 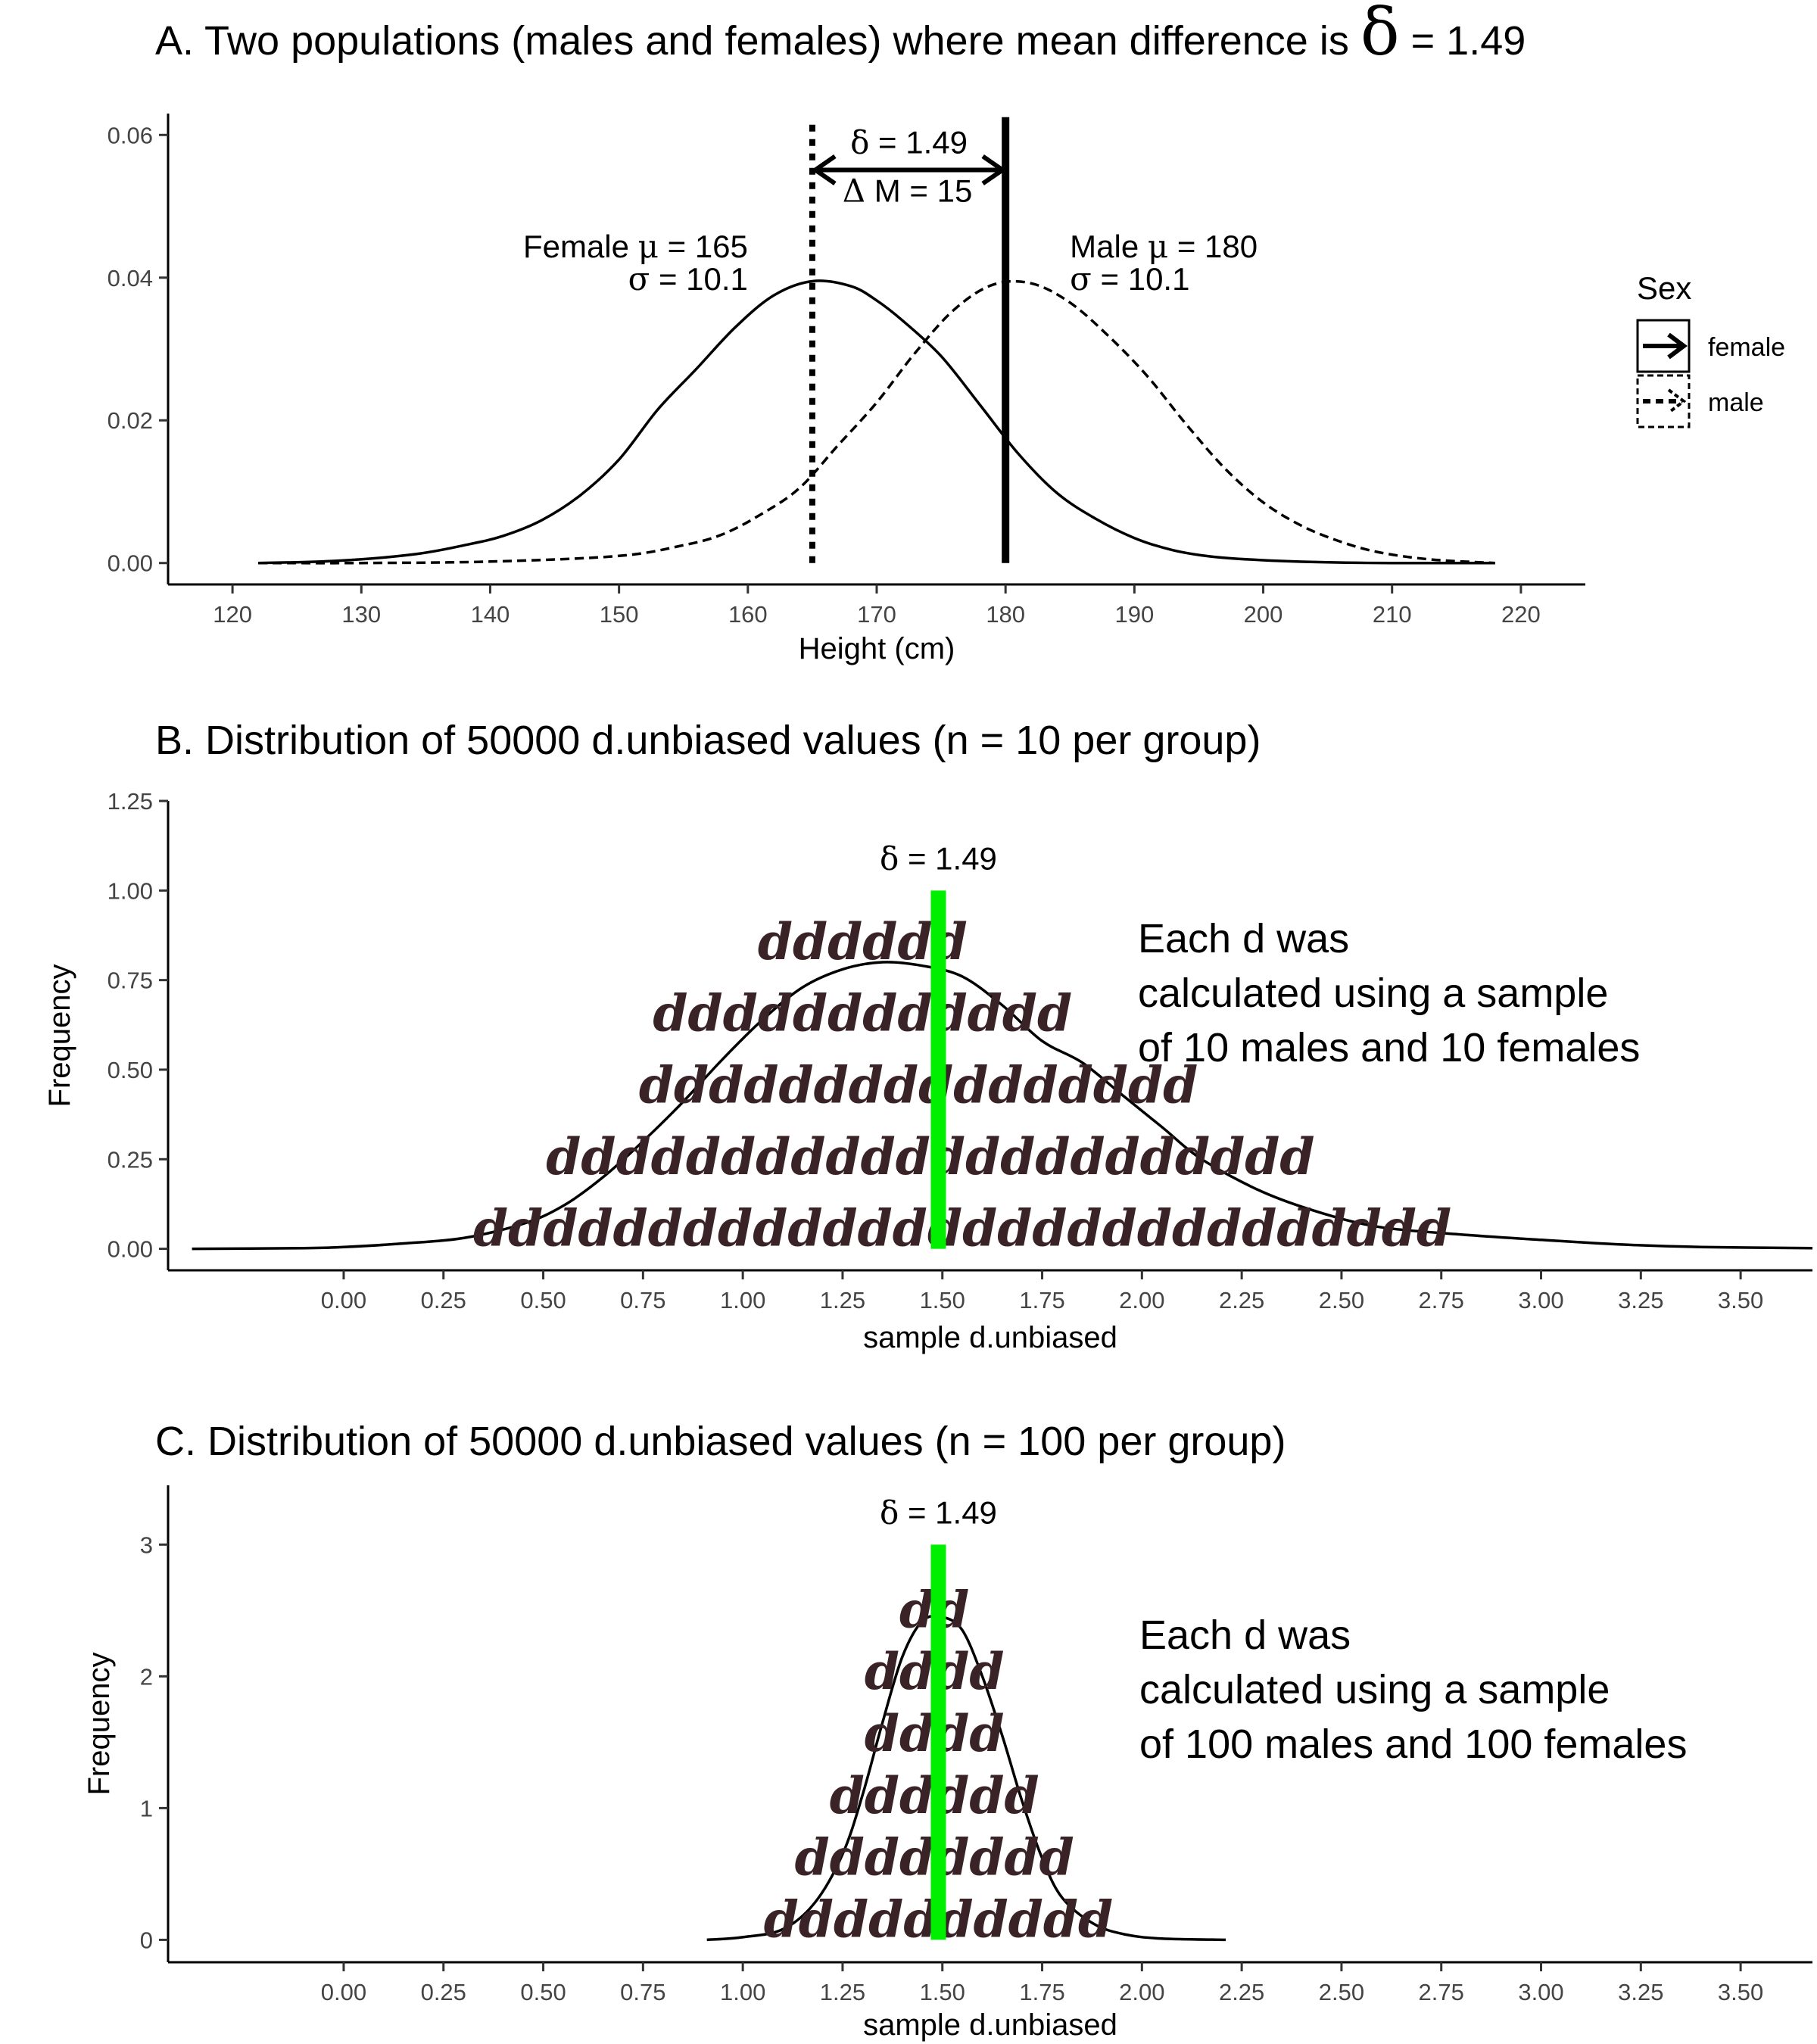 I want to click on panel-b-x-tick-label: 0.75, so click(x=642, y=1300).